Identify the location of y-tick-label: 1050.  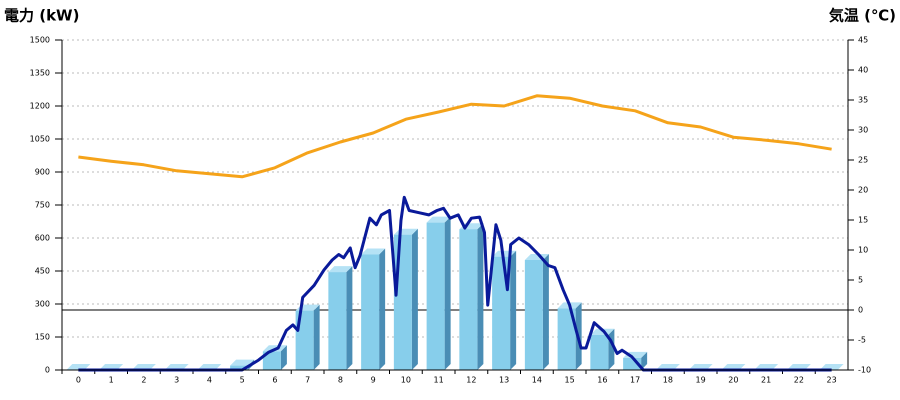
(40, 139).